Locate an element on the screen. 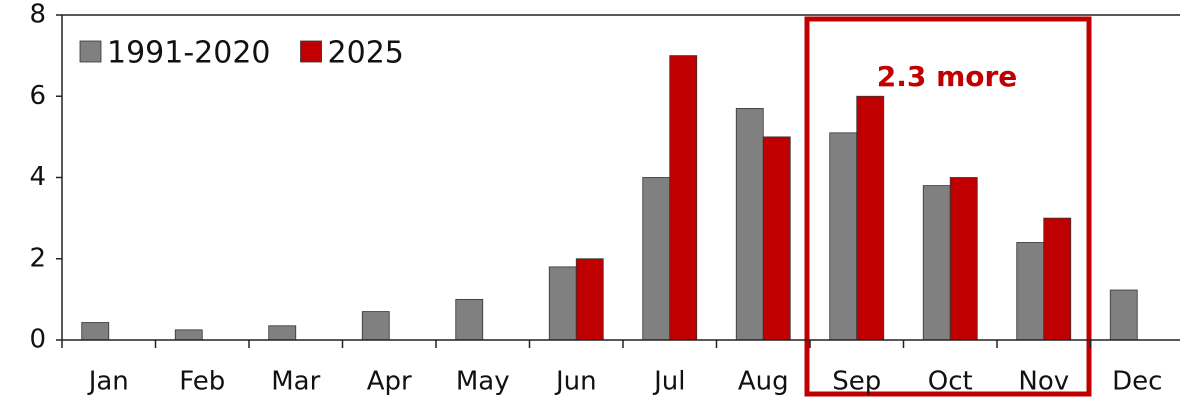 The width and height of the screenshot is (1180, 405). annotation: 2.3 more is located at coordinates (947, 76).